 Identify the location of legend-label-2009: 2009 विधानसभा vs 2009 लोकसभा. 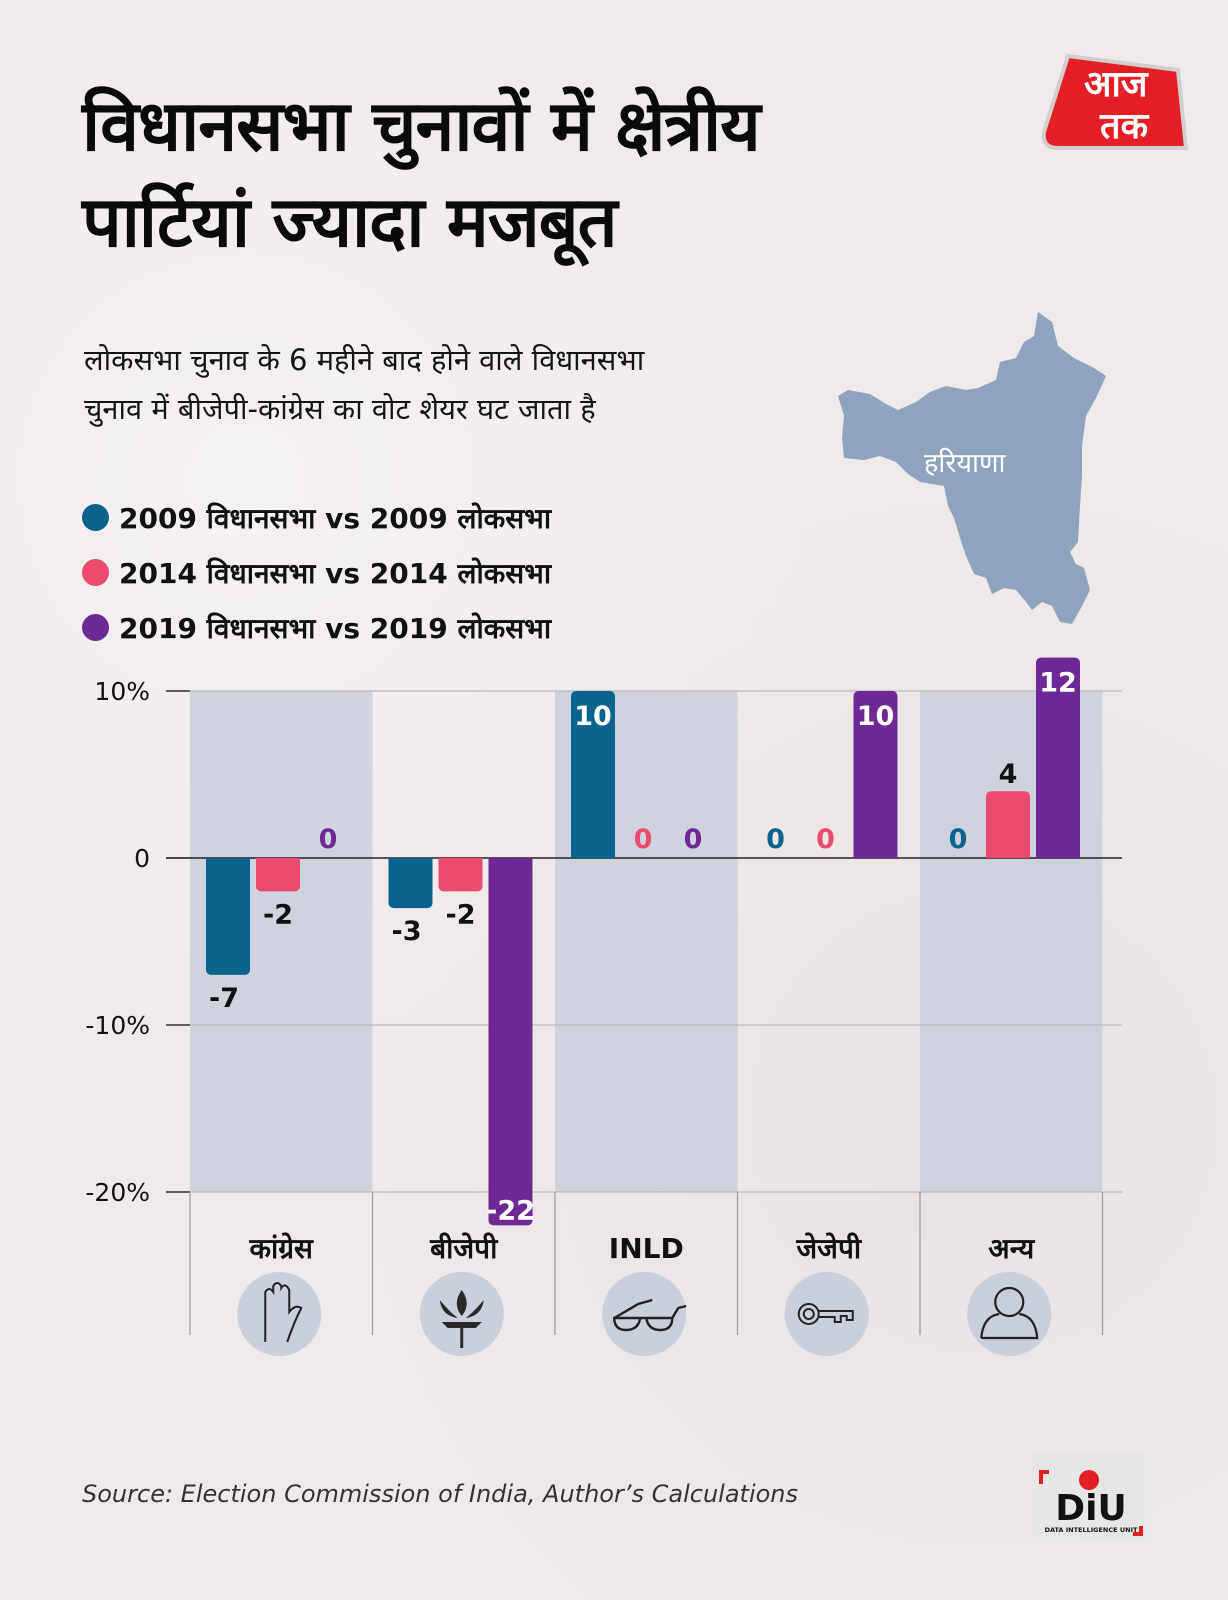
(335, 518).